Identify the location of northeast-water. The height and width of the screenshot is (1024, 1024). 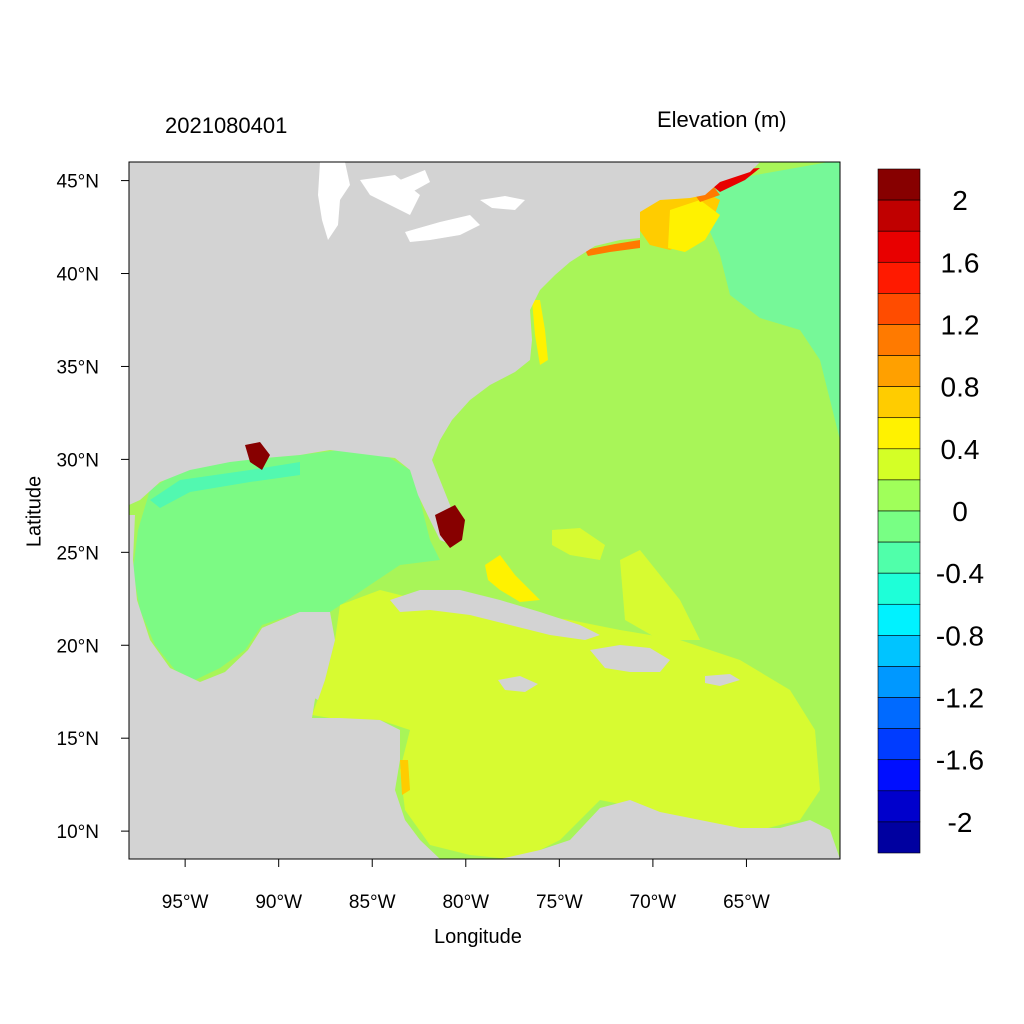
(770, 301).